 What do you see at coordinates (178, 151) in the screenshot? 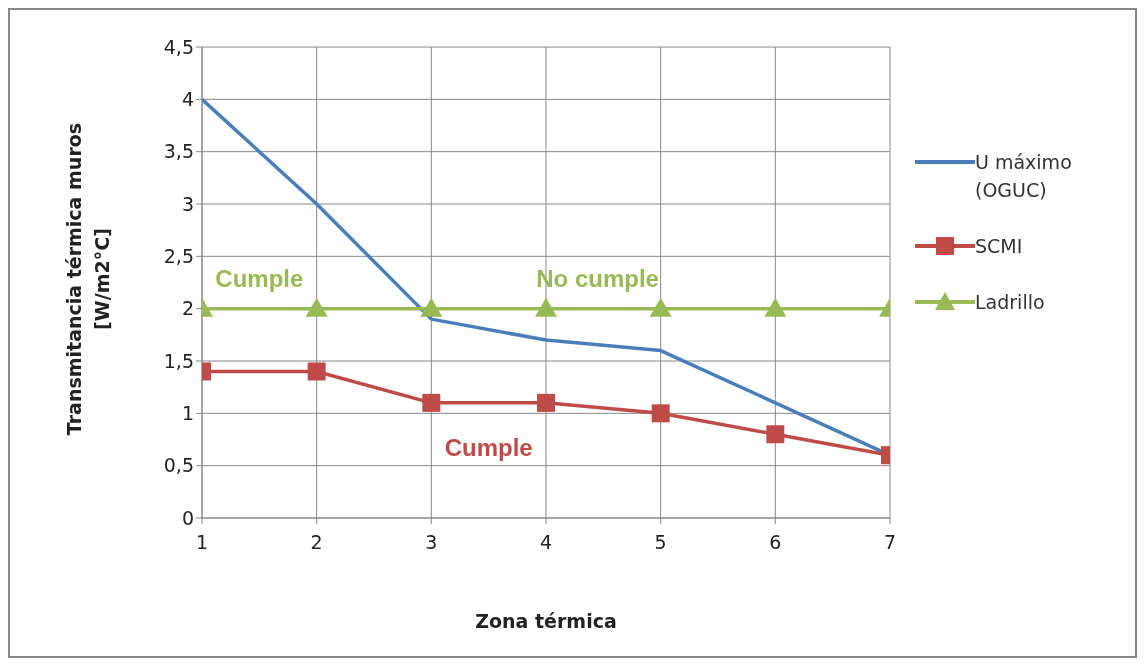
I see `y-tick-label: 3,5` at bounding box center [178, 151].